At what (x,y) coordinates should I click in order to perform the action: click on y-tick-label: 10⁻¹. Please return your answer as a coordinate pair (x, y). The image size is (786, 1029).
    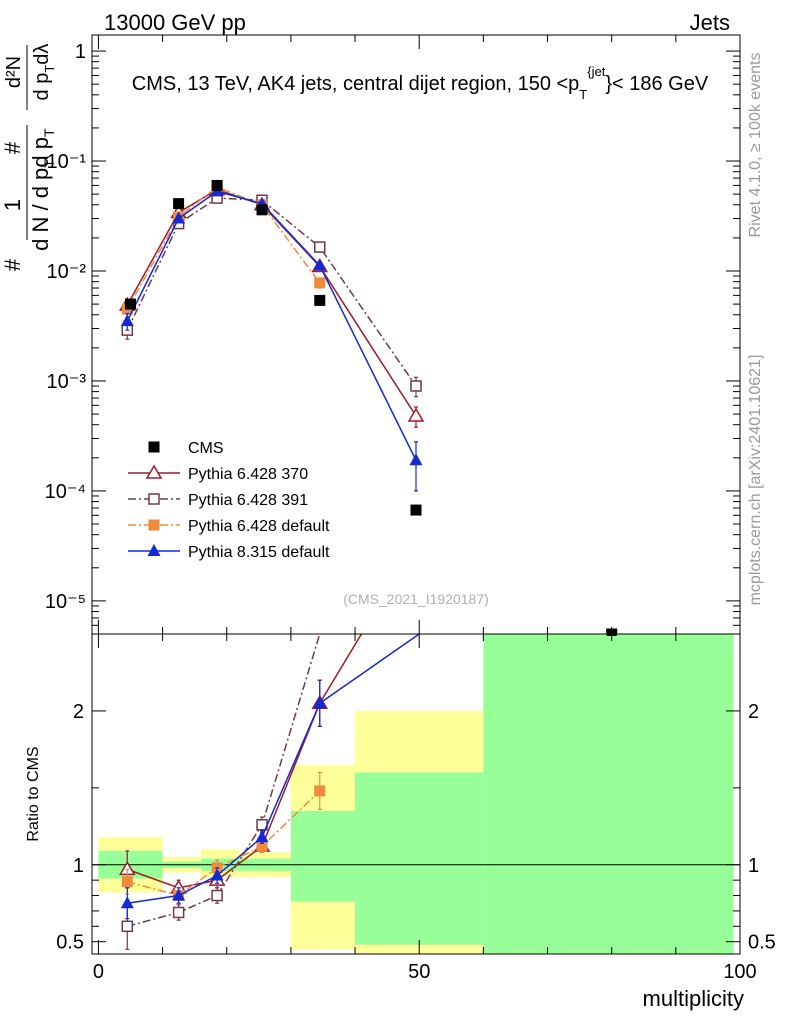
    Looking at the image, I should click on (67, 162).